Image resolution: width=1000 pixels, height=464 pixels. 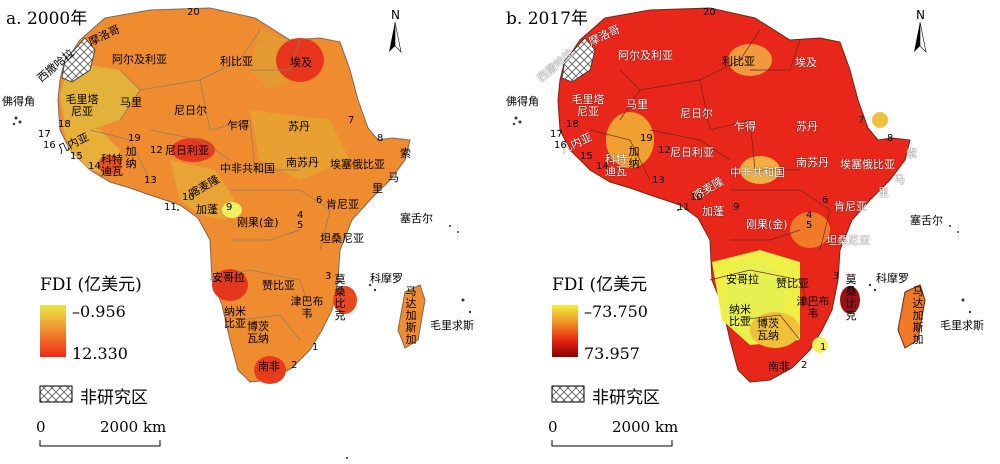 I want to click on num-10: 10, so click(x=696, y=197).